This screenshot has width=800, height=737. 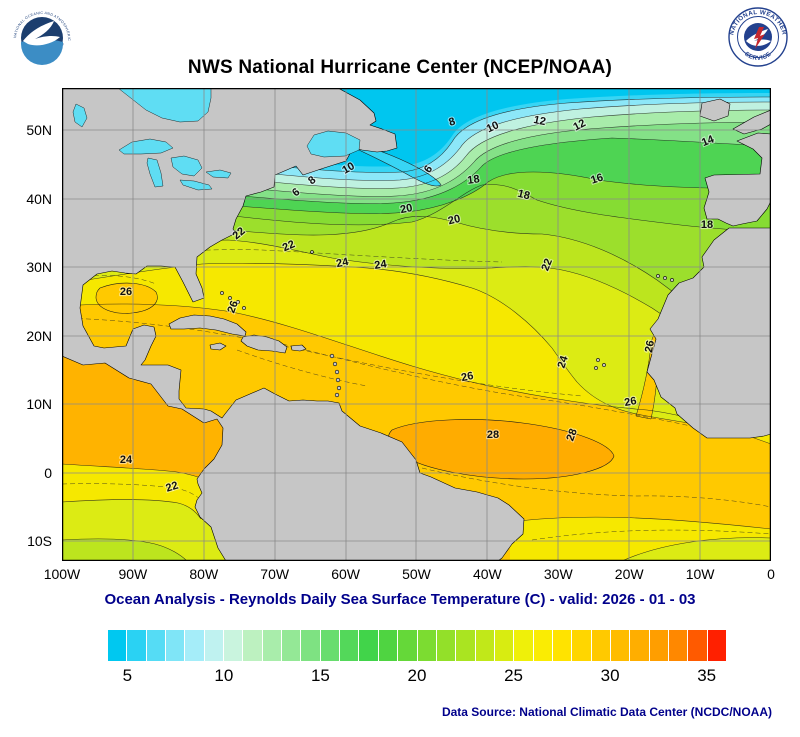 What do you see at coordinates (539, 121) in the screenshot?
I see `contour-label: 12` at bounding box center [539, 121].